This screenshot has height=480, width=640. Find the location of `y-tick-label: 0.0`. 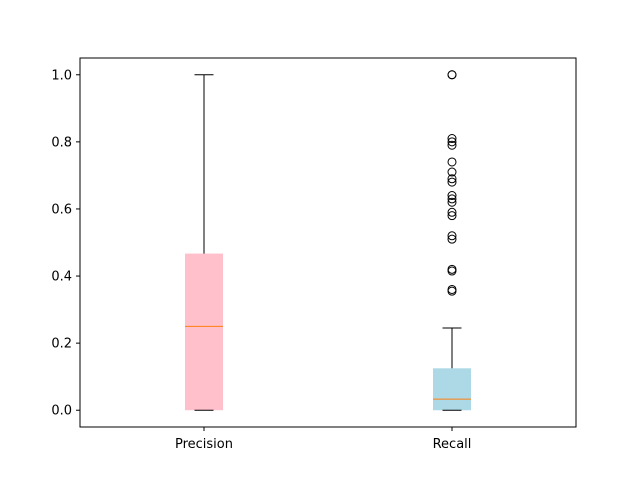

y-tick-label: 0.0 is located at coordinates (61, 411).